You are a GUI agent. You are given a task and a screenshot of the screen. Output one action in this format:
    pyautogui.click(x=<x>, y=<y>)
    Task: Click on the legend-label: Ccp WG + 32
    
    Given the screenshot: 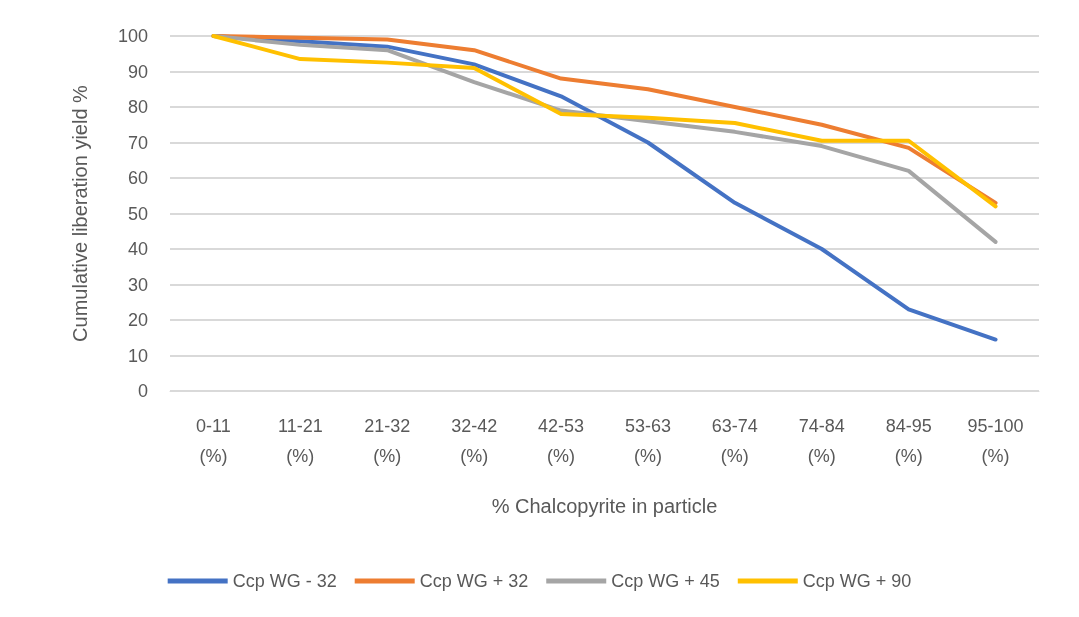 What is the action you would take?
    pyautogui.click(x=474, y=581)
    